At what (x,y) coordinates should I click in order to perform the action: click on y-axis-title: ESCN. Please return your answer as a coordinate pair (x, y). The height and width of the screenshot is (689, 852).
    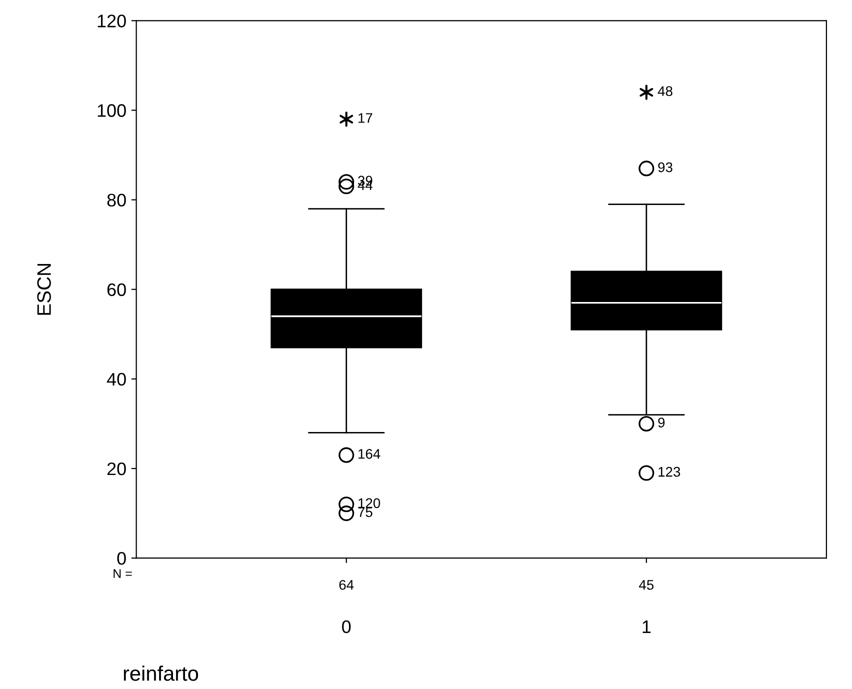
    Looking at the image, I should click on (44, 289).